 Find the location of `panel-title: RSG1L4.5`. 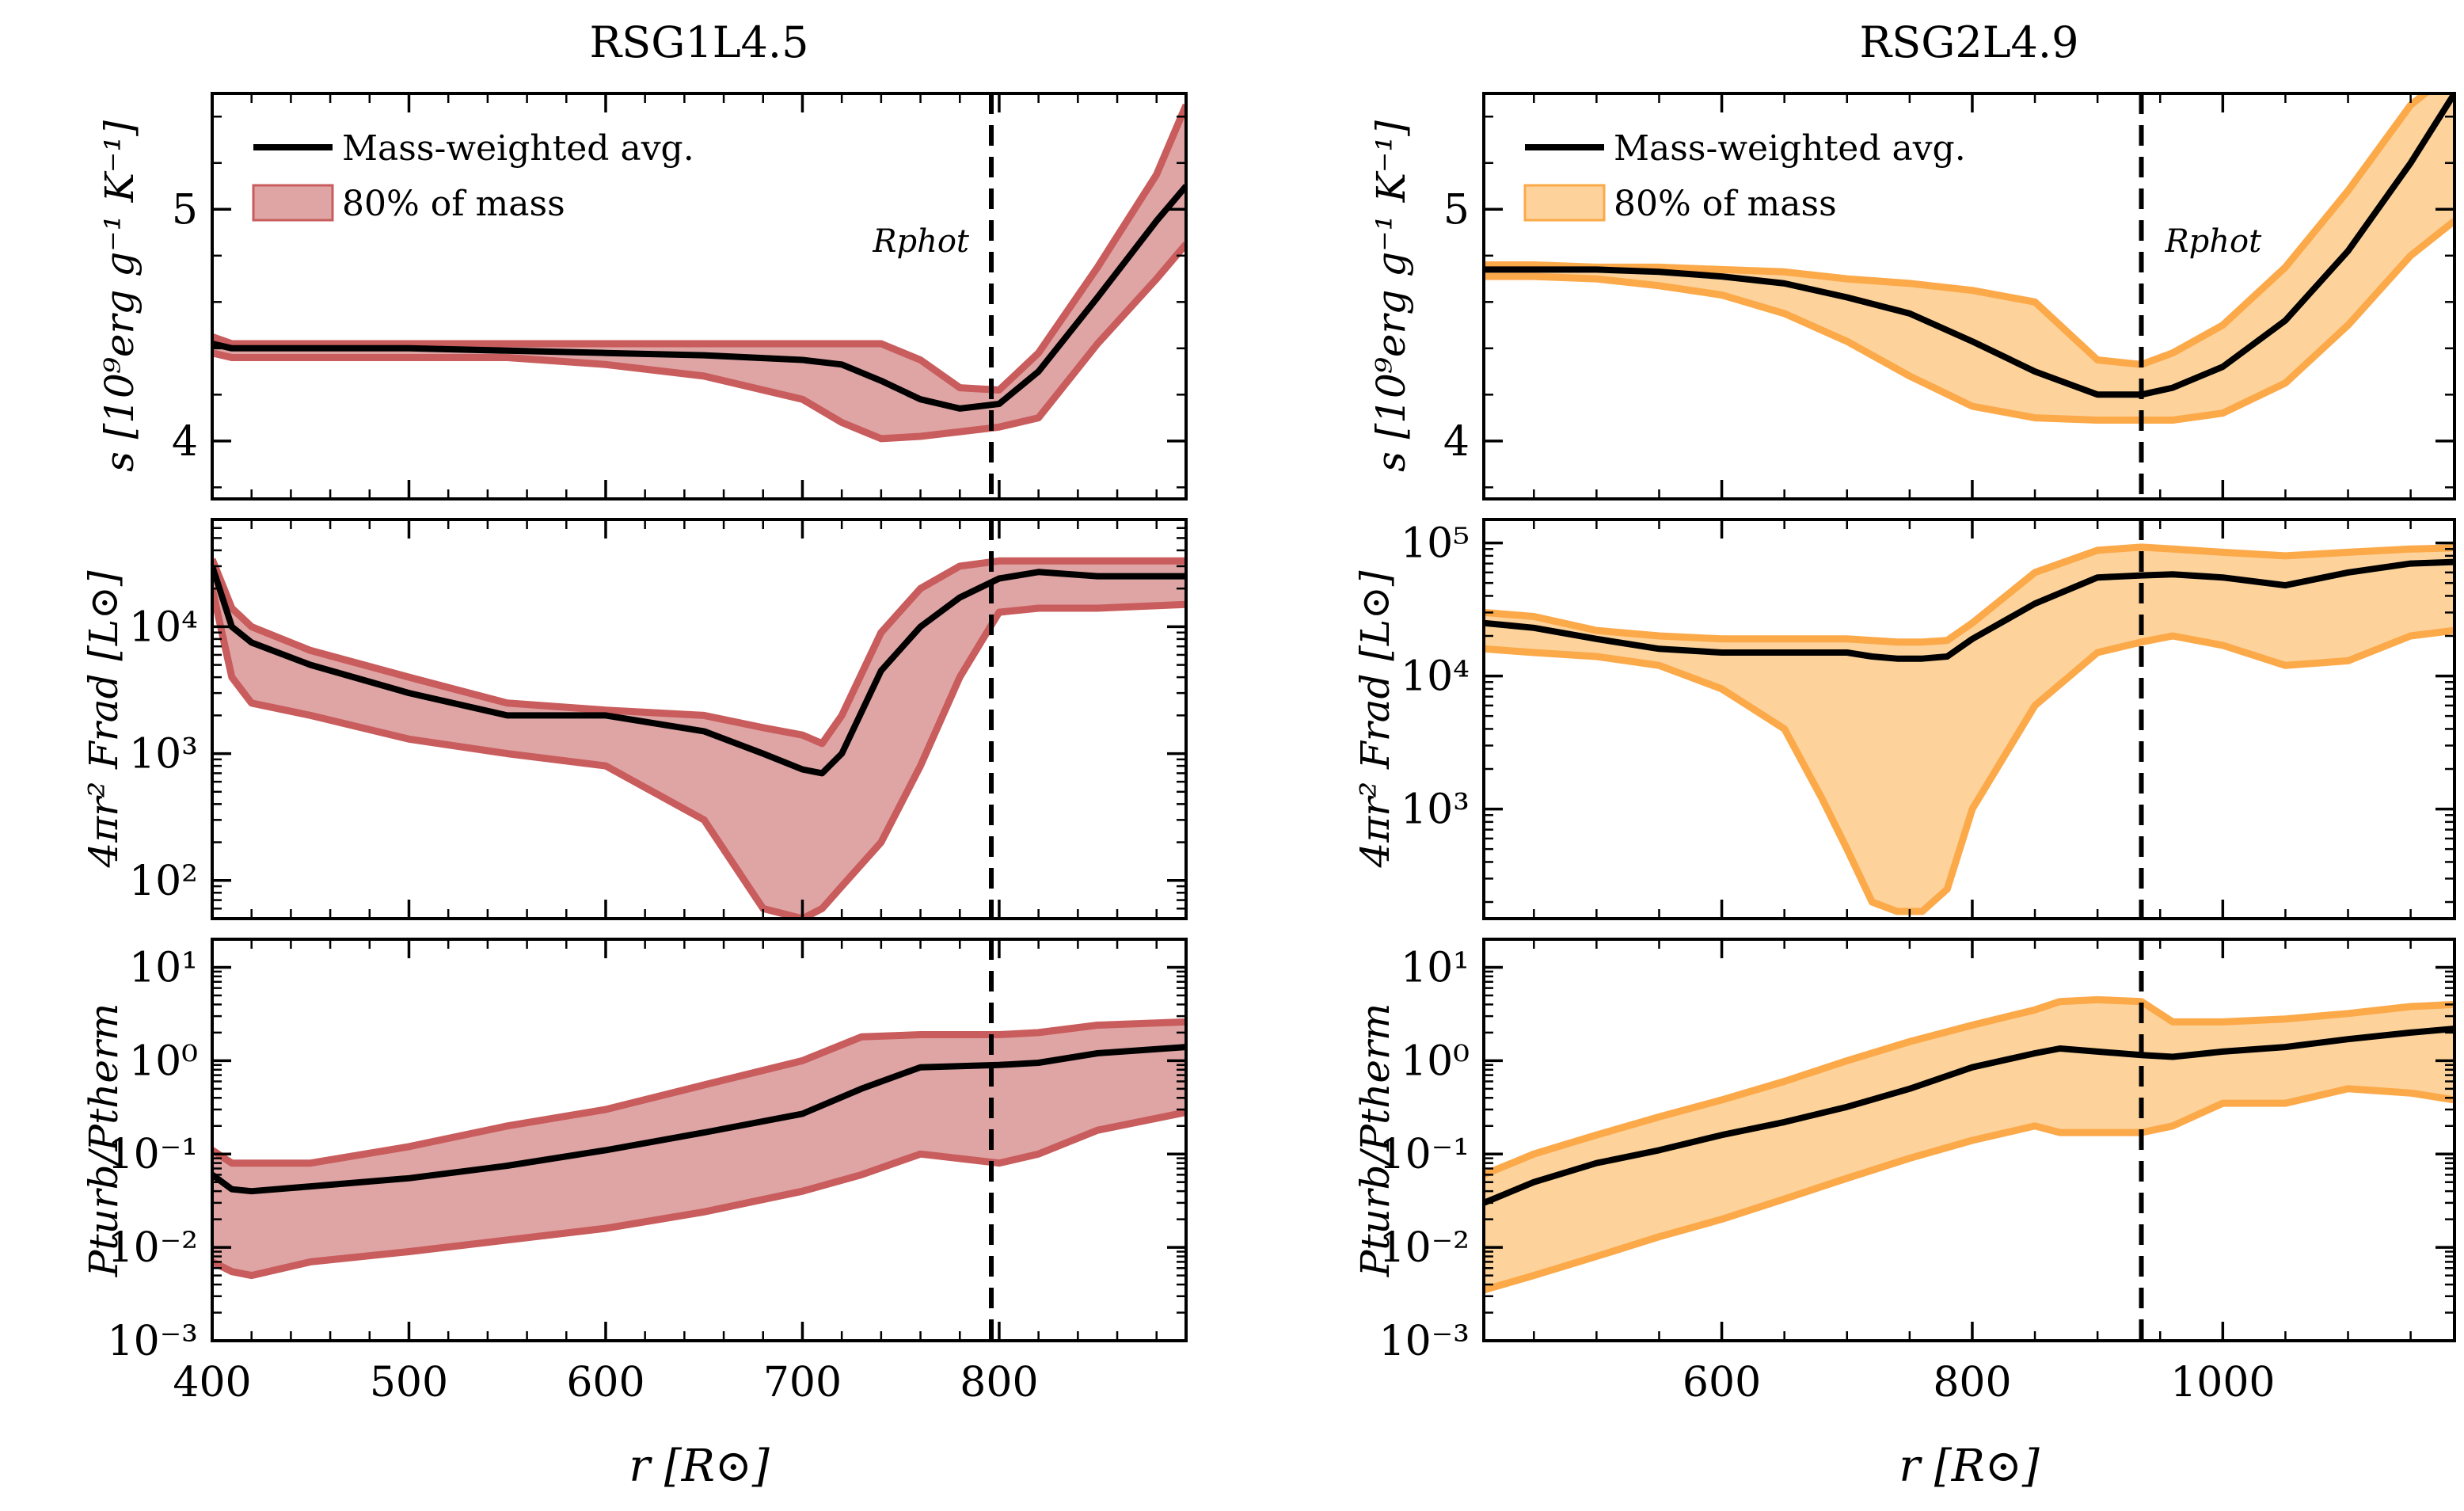

panel-title: RSG1L4.5 is located at coordinates (699, 42).